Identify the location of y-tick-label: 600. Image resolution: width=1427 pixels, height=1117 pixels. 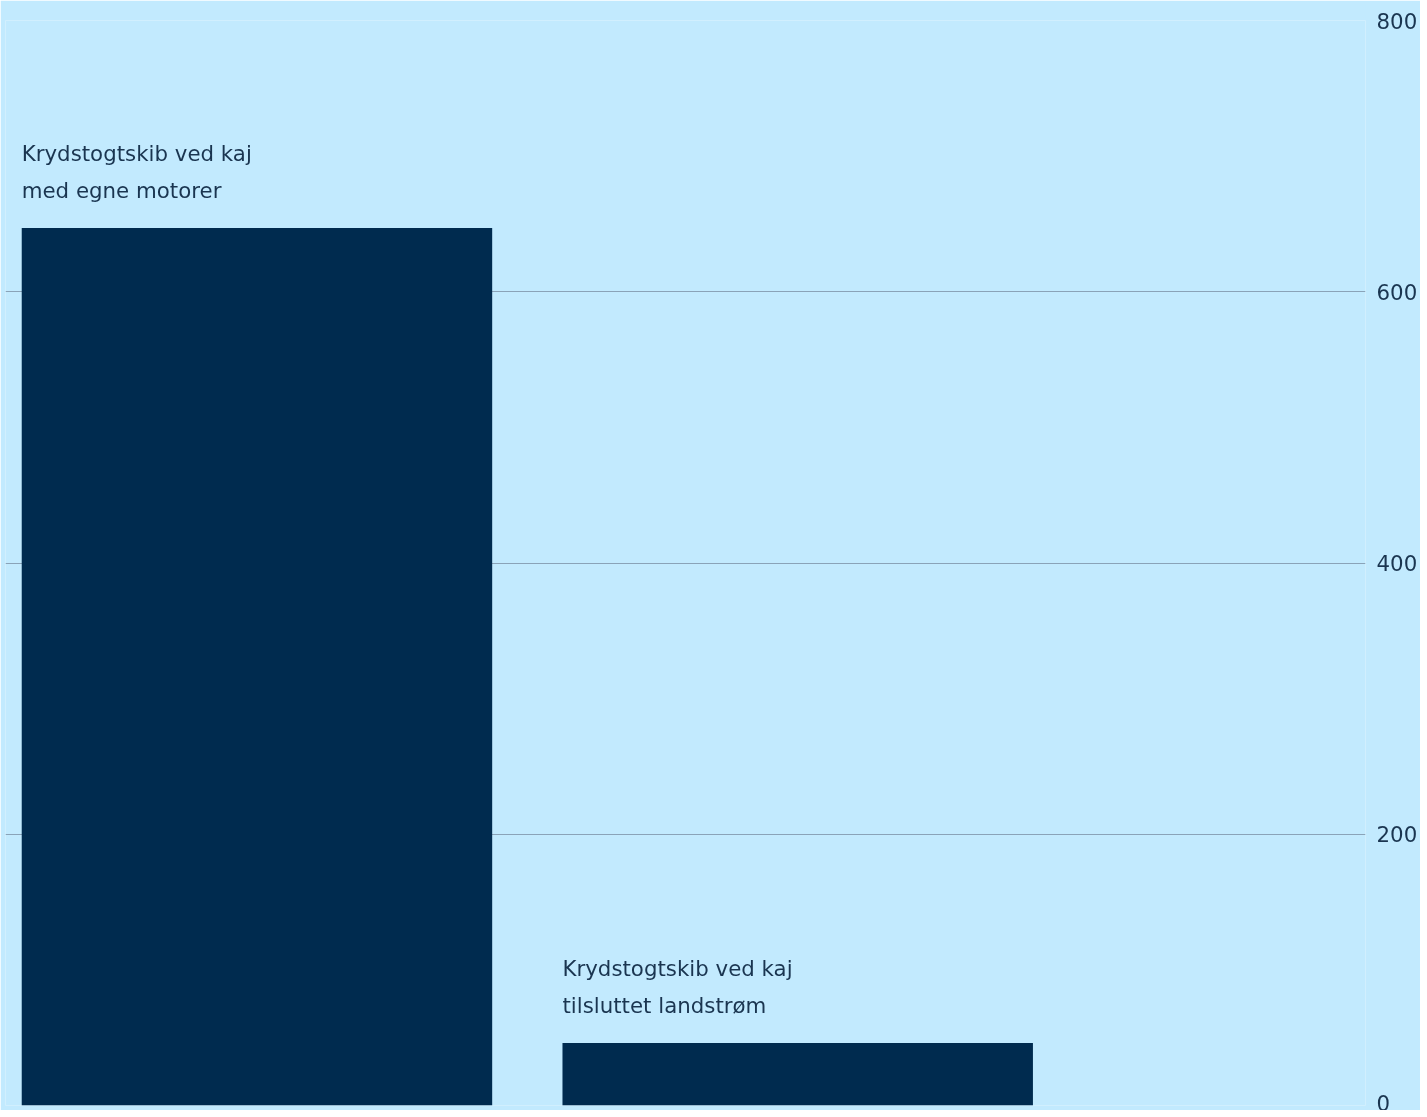
(1397, 292).